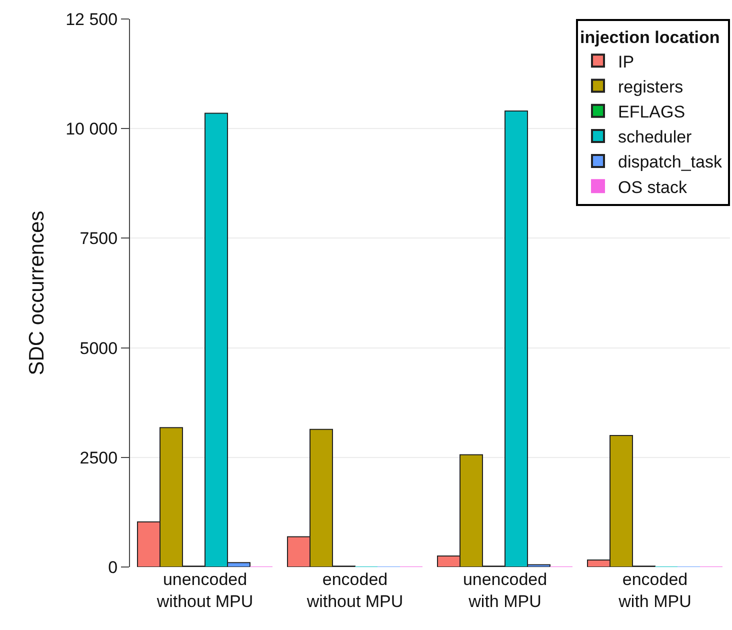 Image resolution: width=732 pixels, height=630 pixels. What do you see at coordinates (505, 591) in the screenshot?
I see `x-tick-label: unencoded with MPU` at bounding box center [505, 591].